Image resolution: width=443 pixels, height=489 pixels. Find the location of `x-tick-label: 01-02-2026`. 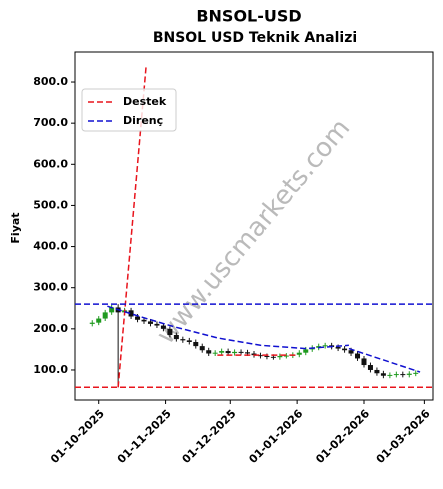

x-tick-label: 01-02-2026 is located at coordinates (342, 436).